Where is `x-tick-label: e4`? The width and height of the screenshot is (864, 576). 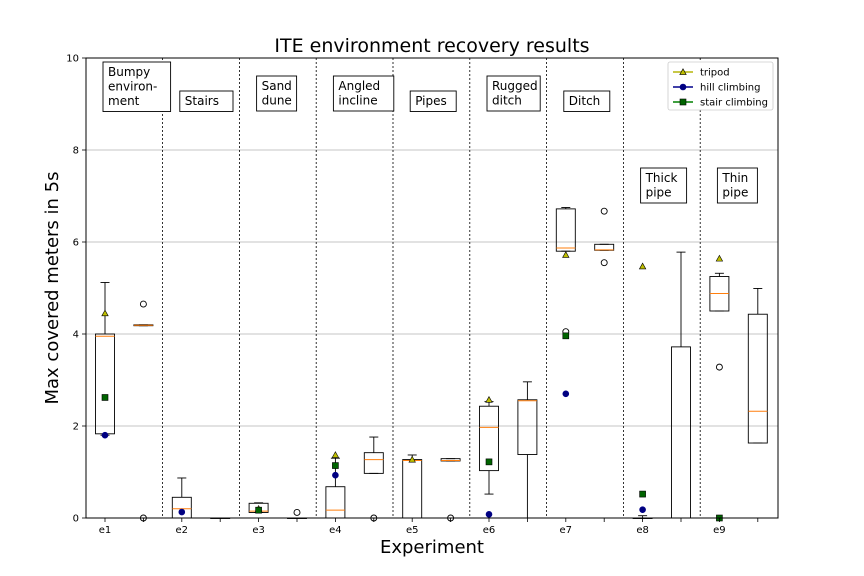 x-tick-label: e4 is located at coordinates (335, 530).